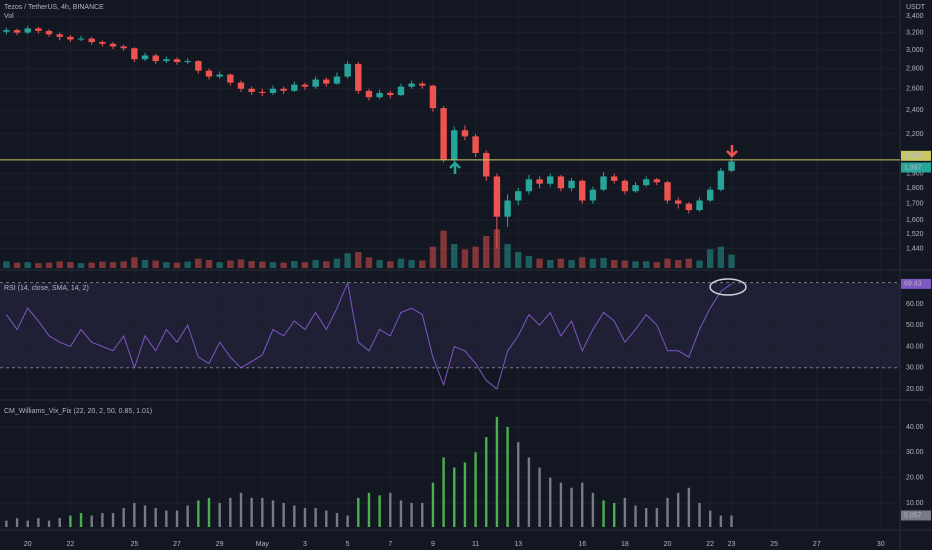 This screenshot has height=550, width=932. I want to click on x-tick-label: 7, so click(390, 544).